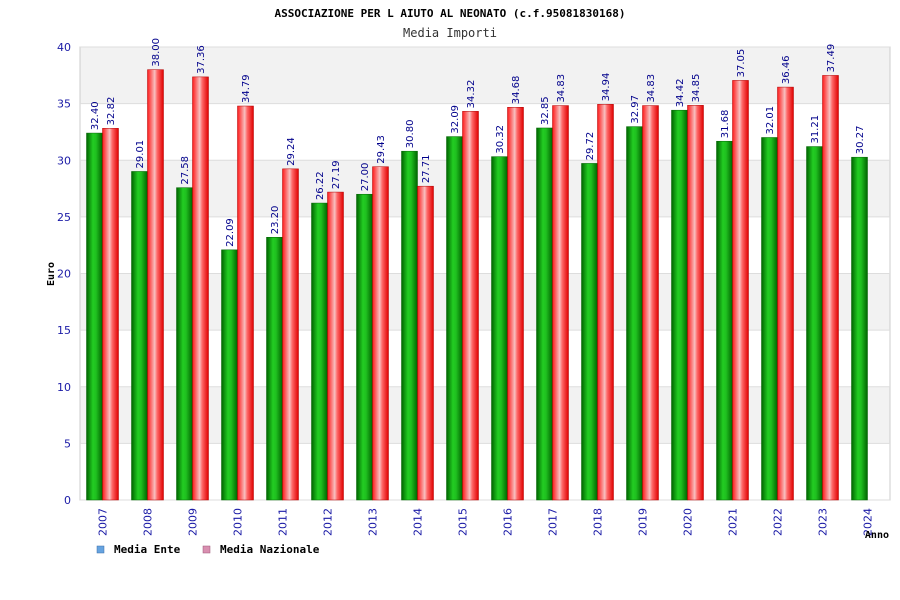  Describe the element at coordinates (185, 170) in the screenshot. I see `value-label-media-ente: 27.58` at that location.